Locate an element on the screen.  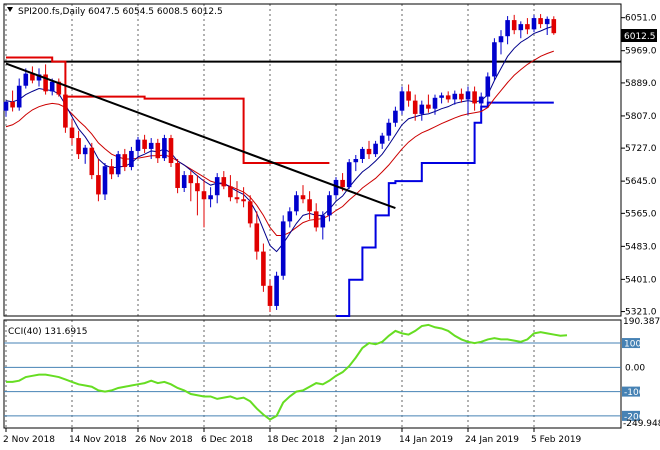
price-tick-label: 5969.0 is located at coordinates (641, 52).